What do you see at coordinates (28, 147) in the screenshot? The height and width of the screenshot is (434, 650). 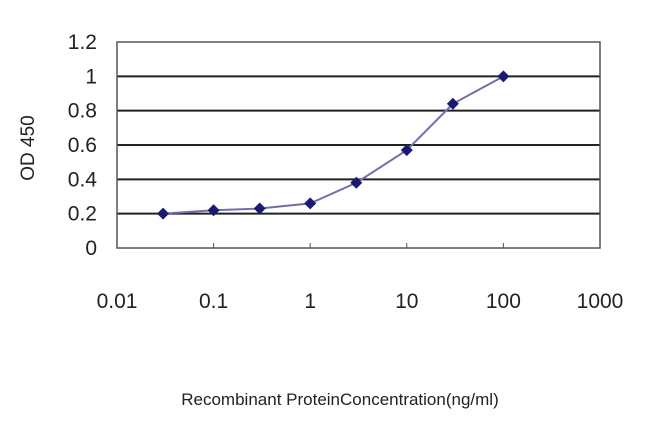 I see `y-axis-label: OD 450` at bounding box center [28, 147].